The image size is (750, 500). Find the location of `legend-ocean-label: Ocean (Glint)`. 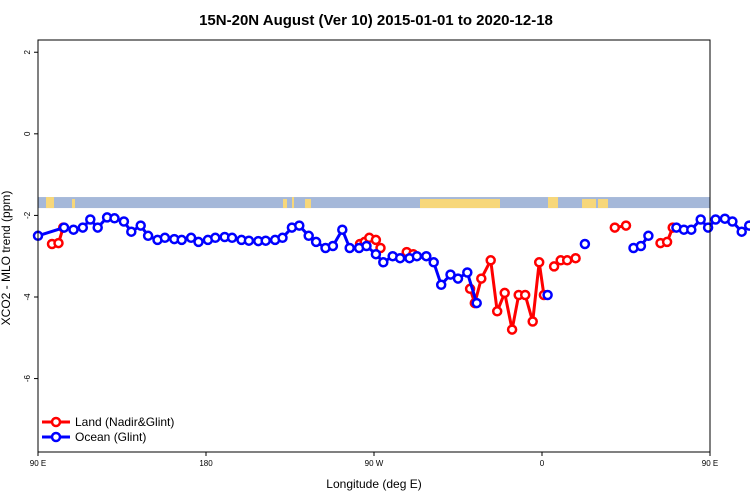

legend-ocean-label: Ocean (Glint) is located at coordinates (110, 437).